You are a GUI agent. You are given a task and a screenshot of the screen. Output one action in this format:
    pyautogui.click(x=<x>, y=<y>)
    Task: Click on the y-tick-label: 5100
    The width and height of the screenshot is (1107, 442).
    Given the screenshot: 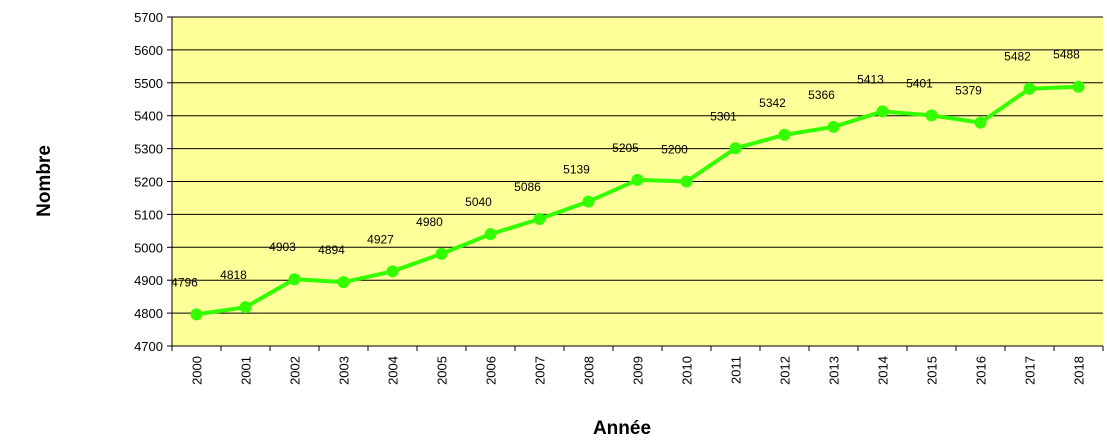 What is the action you would take?
    pyautogui.click(x=148, y=214)
    